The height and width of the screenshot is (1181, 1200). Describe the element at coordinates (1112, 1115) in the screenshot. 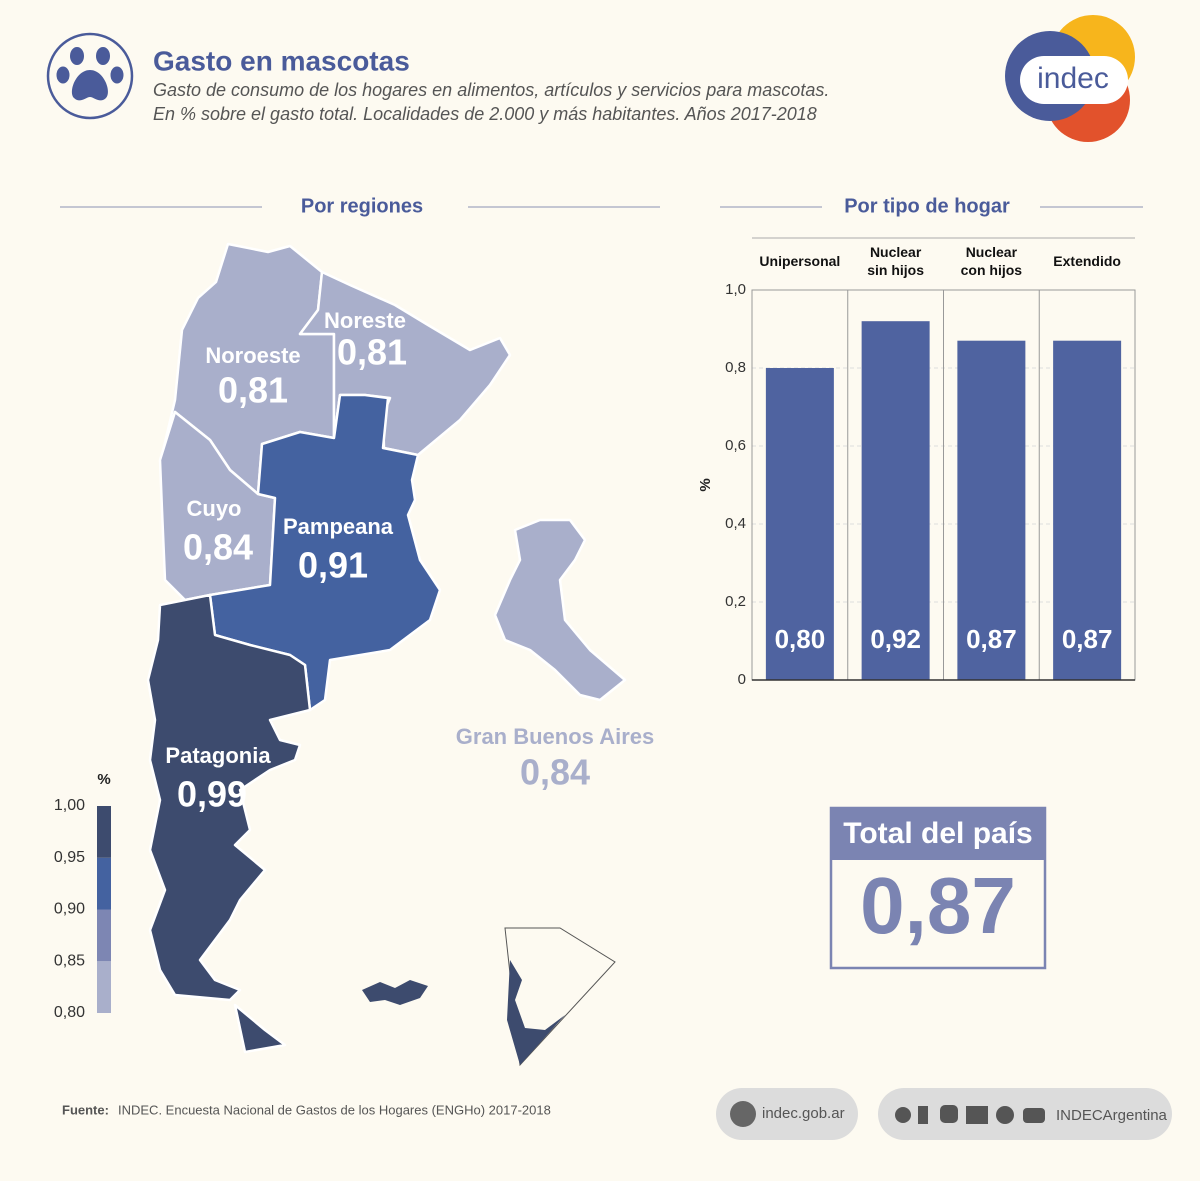

I see `social-handle: INDECArgentina` at that location.